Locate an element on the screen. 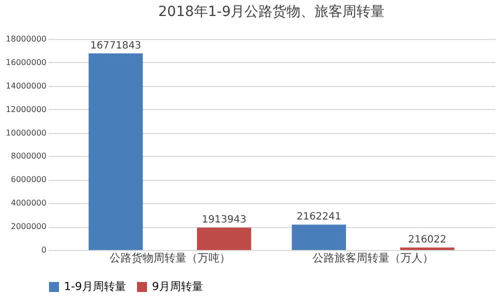 Image resolution: width=500 pixels, height=297 pixels. y-tick-label: 12000000 is located at coordinates (26, 109).